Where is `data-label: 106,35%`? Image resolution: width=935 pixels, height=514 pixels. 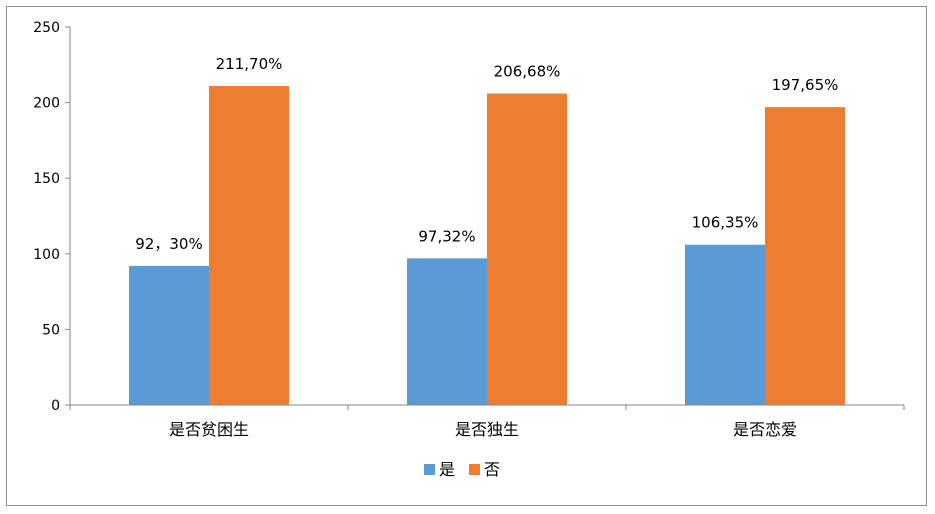
data-label: 106,35% is located at coordinates (725, 223).